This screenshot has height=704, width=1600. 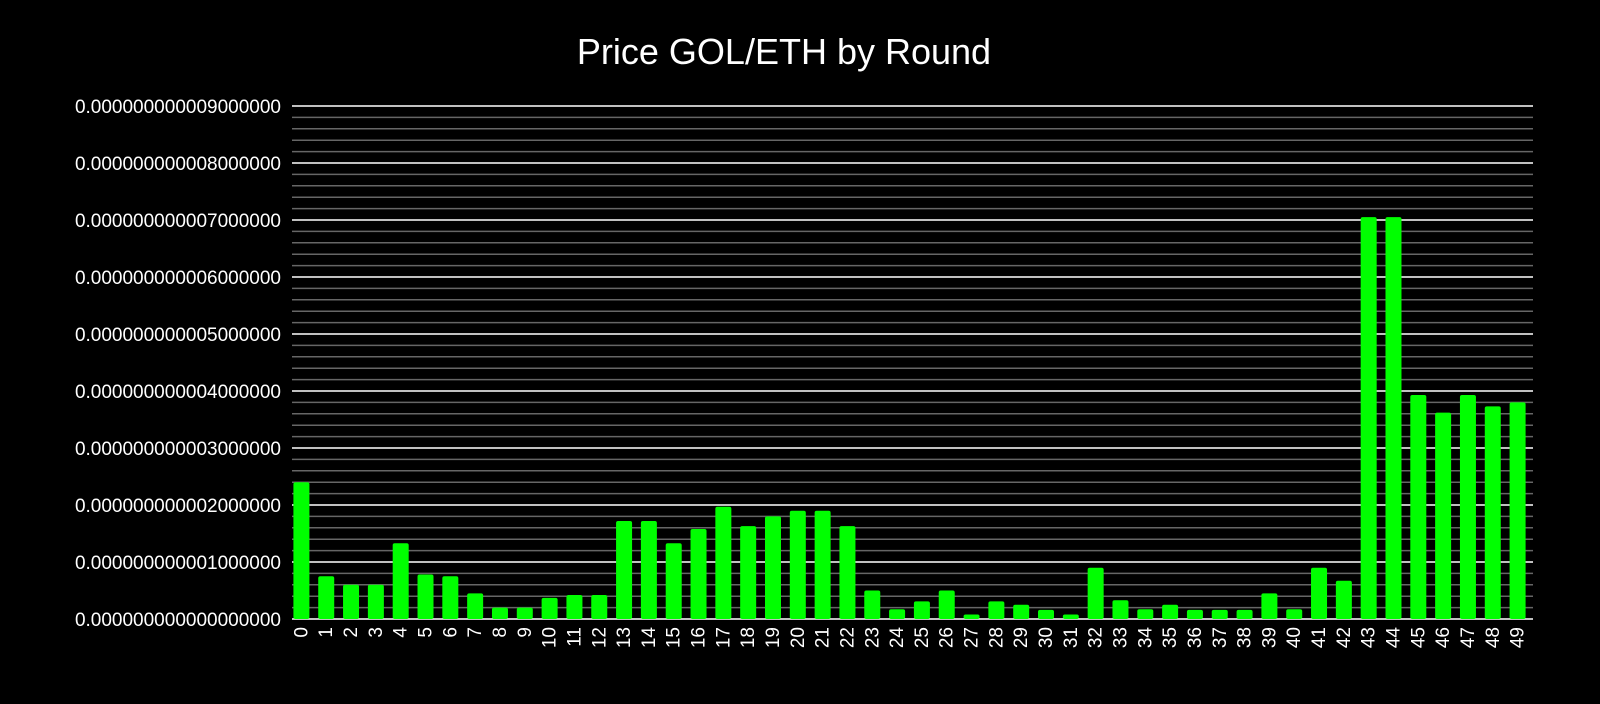 What do you see at coordinates (922, 637) in the screenshot?
I see `x-tick-label: 25` at bounding box center [922, 637].